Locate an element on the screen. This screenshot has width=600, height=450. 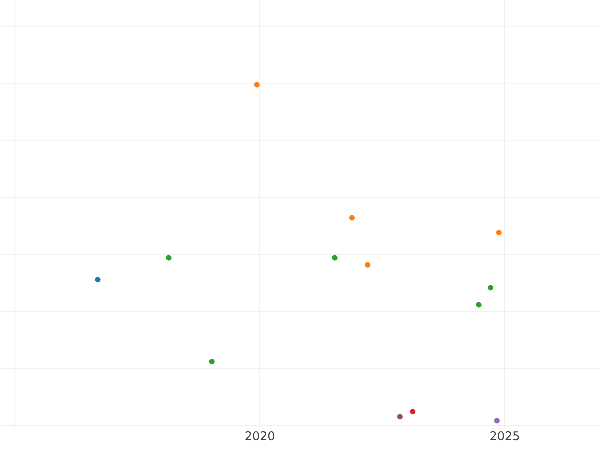
x-tick-label: 2020 is located at coordinates (260, 436).